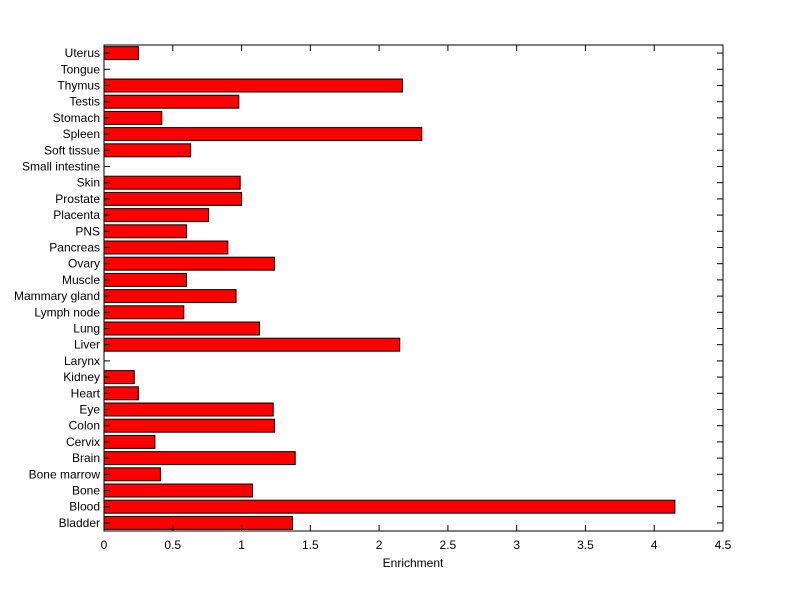 This screenshot has width=800, height=599. What do you see at coordinates (310, 545) in the screenshot?
I see `x-tick-label: 1.5` at bounding box center [310, 545].